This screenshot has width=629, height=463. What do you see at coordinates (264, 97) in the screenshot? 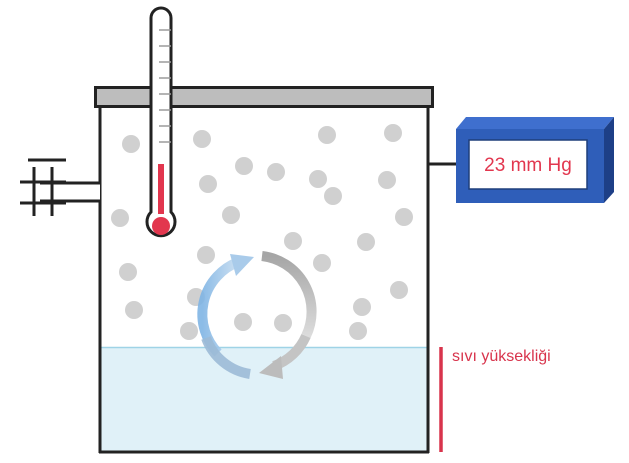
I see `container-lid` at bounding box center [264, 97].